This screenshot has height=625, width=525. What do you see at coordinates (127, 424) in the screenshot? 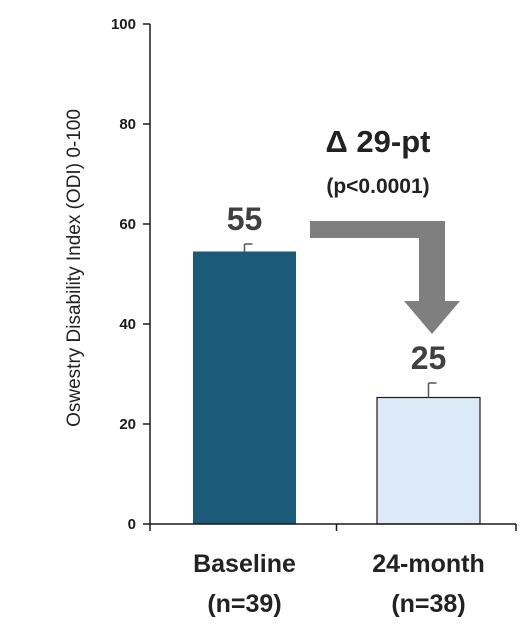
I see `y-tick-label: 20` at bounding box center [127, 424].